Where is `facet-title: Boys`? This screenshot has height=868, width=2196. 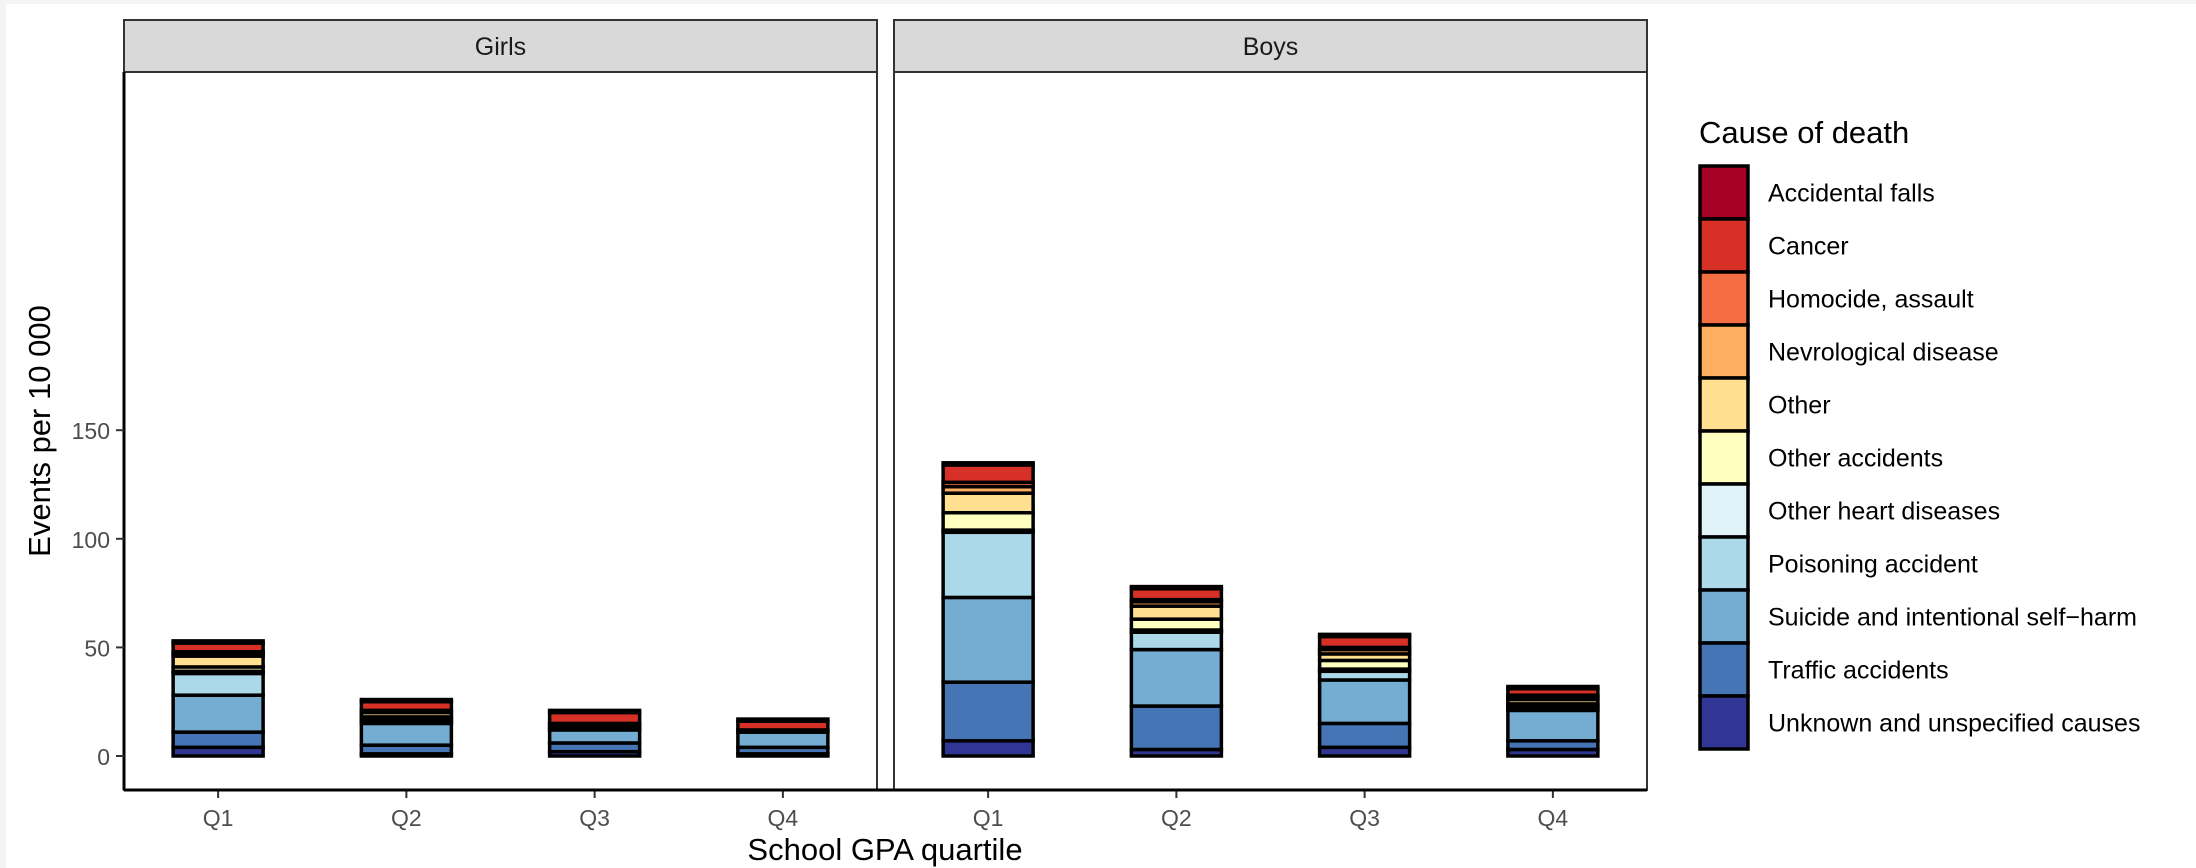
facet-title: Boys is located at coordinates (1271, 47).